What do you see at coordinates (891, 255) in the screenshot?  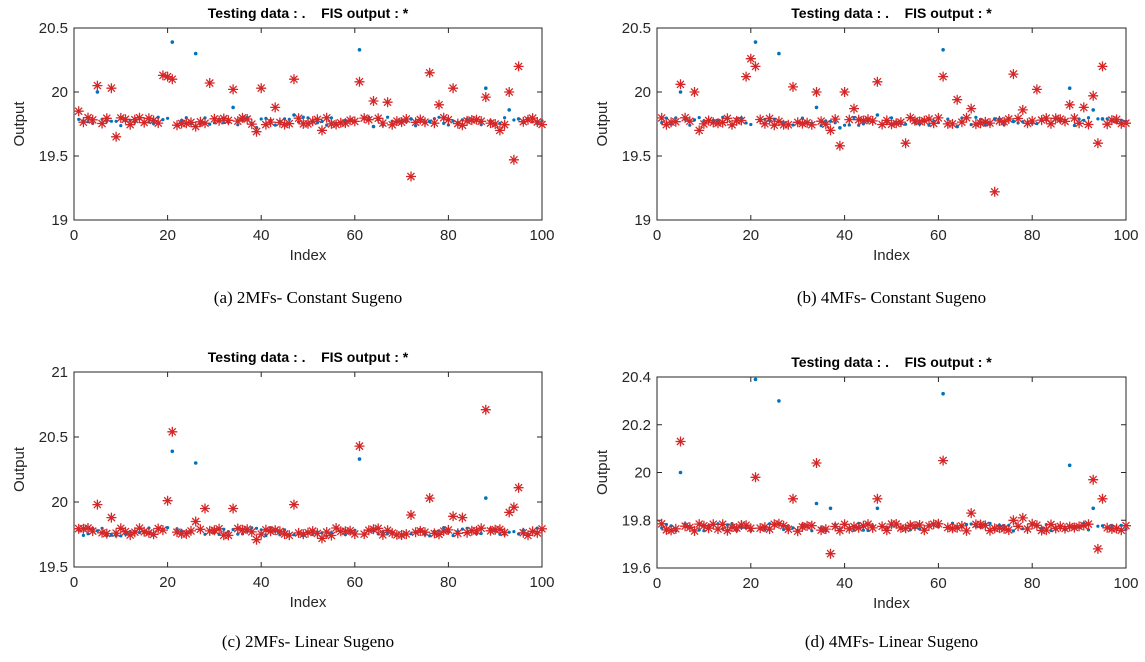 I see `x-axis-label: Index` at bounding box center [891, 255].